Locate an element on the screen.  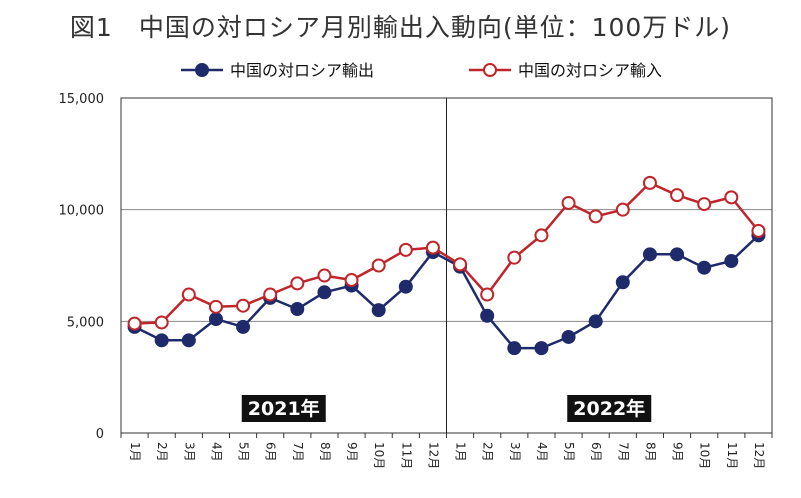
legend-label-1: 中国の対ロシア輸出 is located at coordinates (302, 70).